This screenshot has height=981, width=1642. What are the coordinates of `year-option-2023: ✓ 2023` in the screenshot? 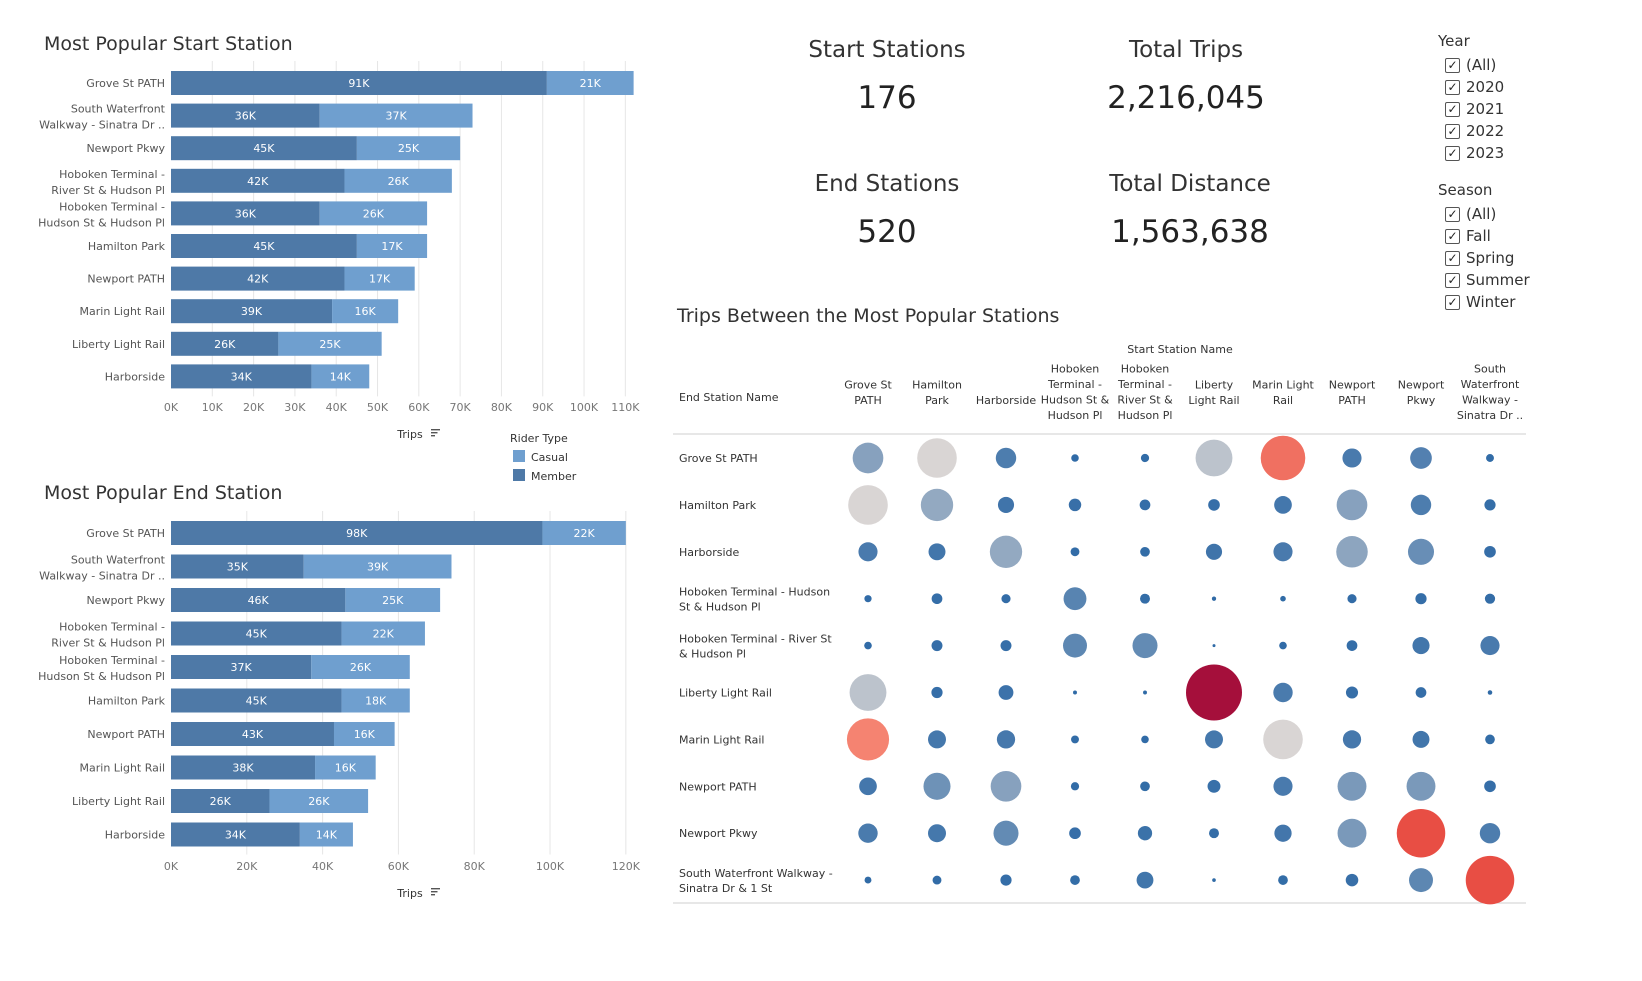 It's located at (1474, 153).